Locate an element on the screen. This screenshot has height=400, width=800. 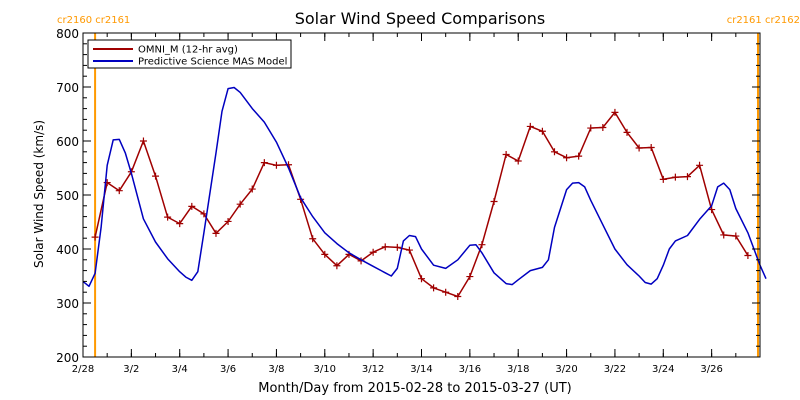
x-tick-label: 3/18 is located at coordinates (518, 369).